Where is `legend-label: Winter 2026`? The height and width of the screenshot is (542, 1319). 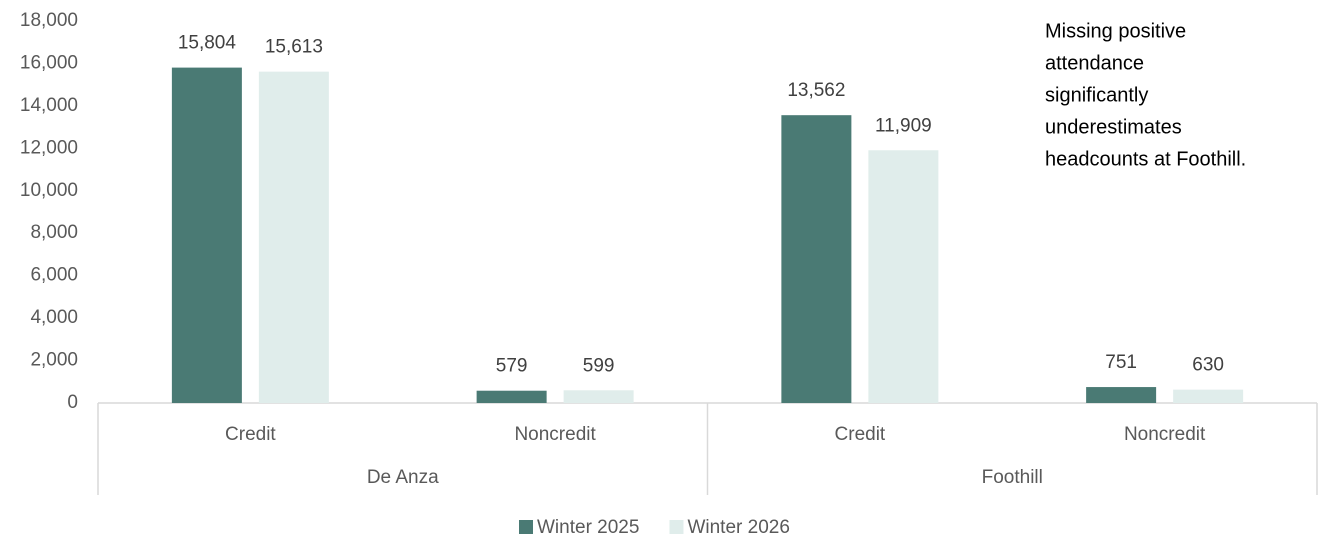 legend-label: Winter 2026 is located at coordinates (738, 527).